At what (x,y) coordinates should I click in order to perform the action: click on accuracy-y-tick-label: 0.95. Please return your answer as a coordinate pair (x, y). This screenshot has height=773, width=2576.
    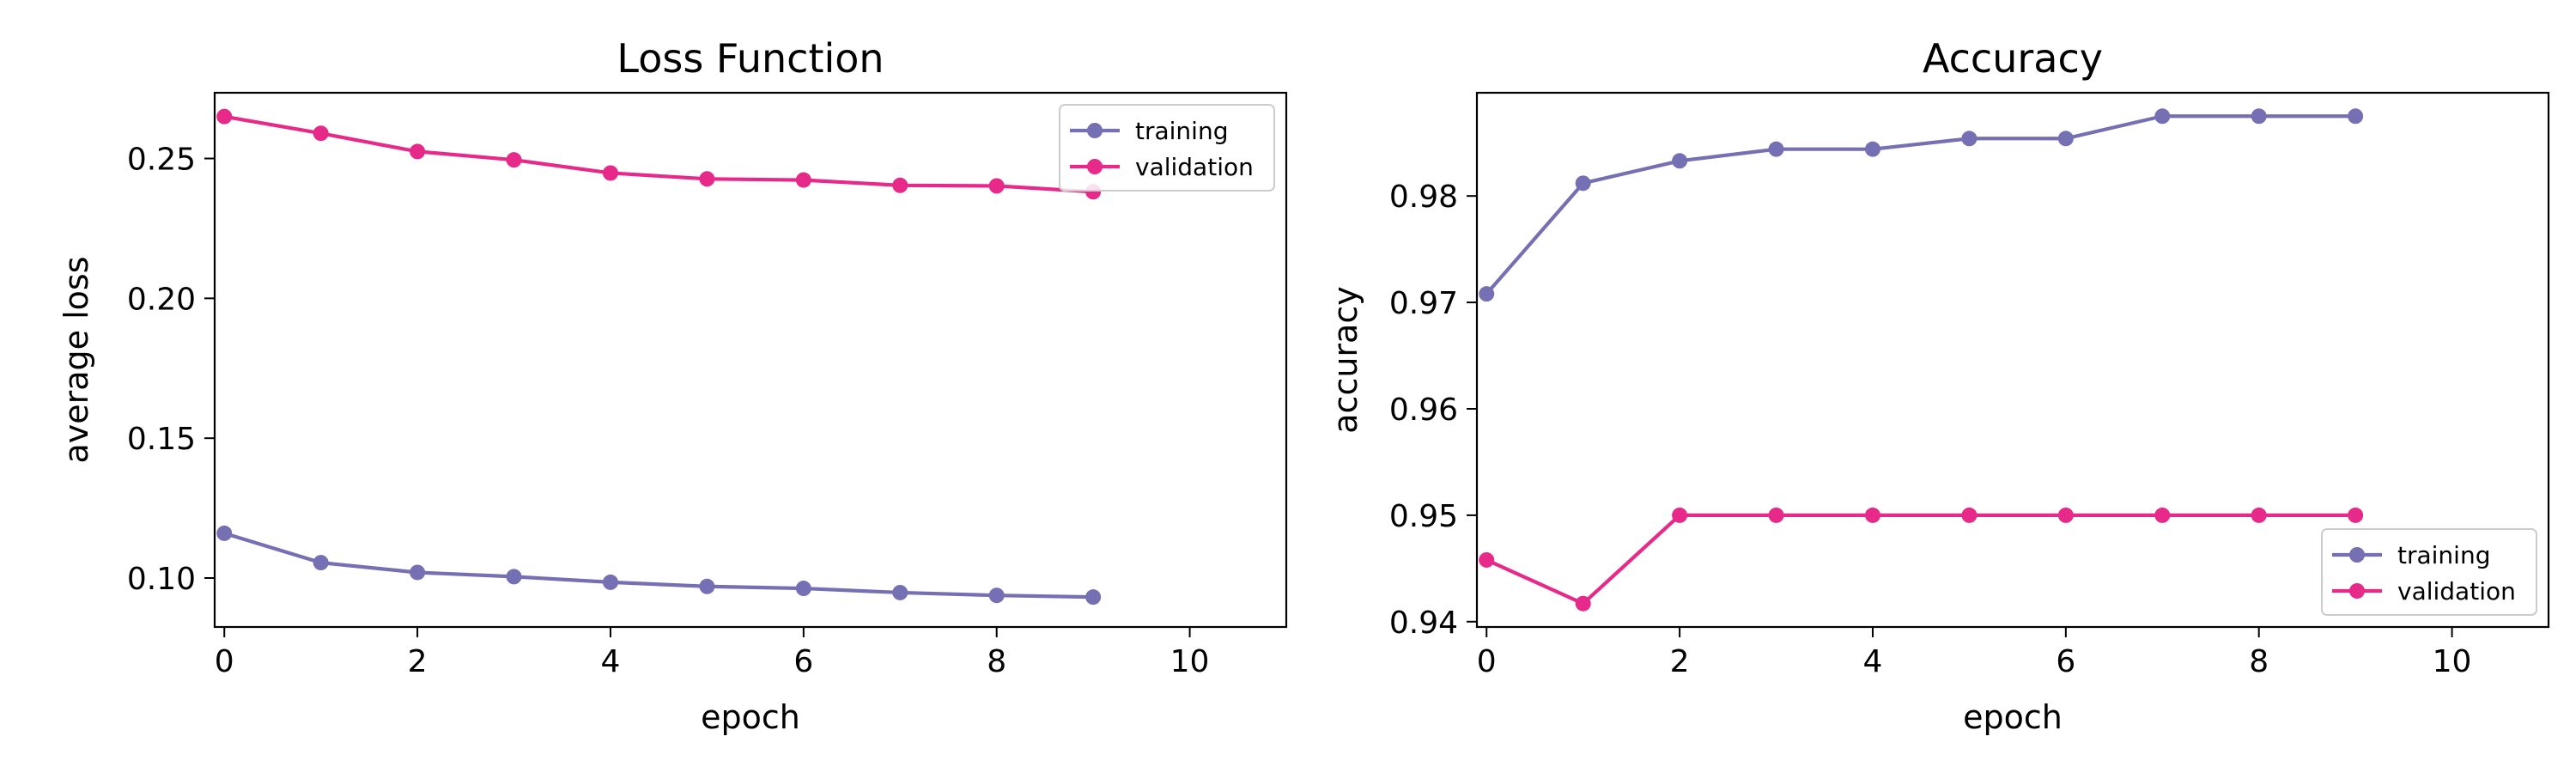
    Looking at the image, I should click on (1423, 516).